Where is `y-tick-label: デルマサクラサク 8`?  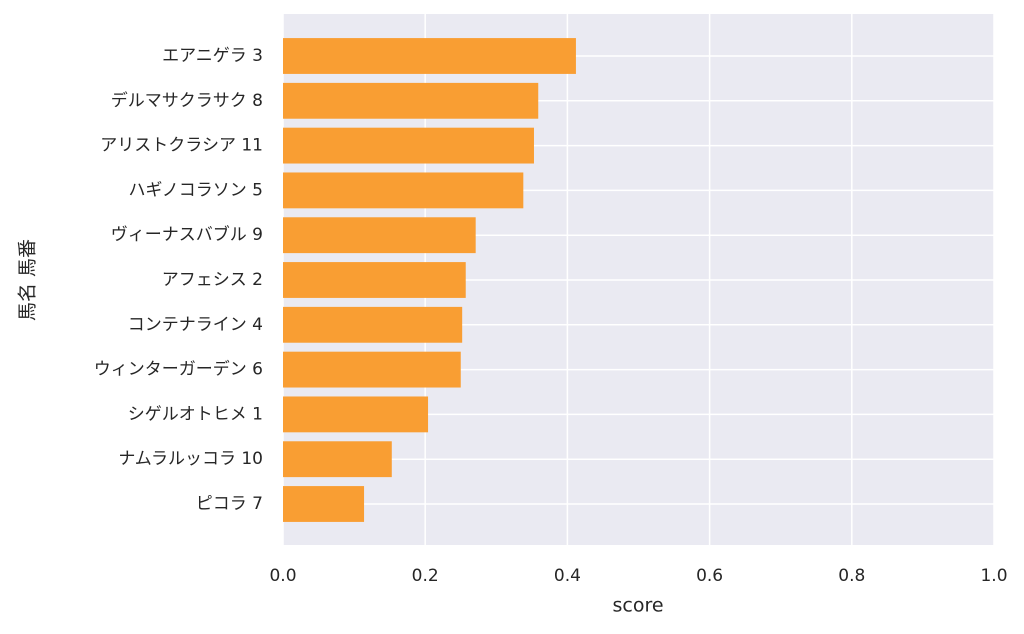
y-tick-label: デルマサクラサク 8 is located at coordinates (187, 100).